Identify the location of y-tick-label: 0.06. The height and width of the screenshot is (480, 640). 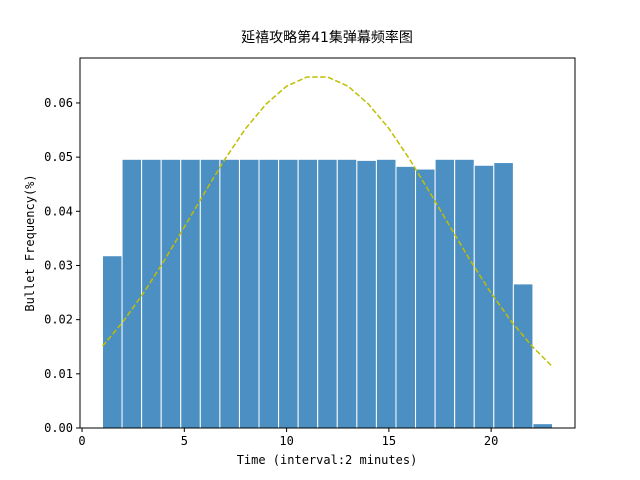
(58, 103).